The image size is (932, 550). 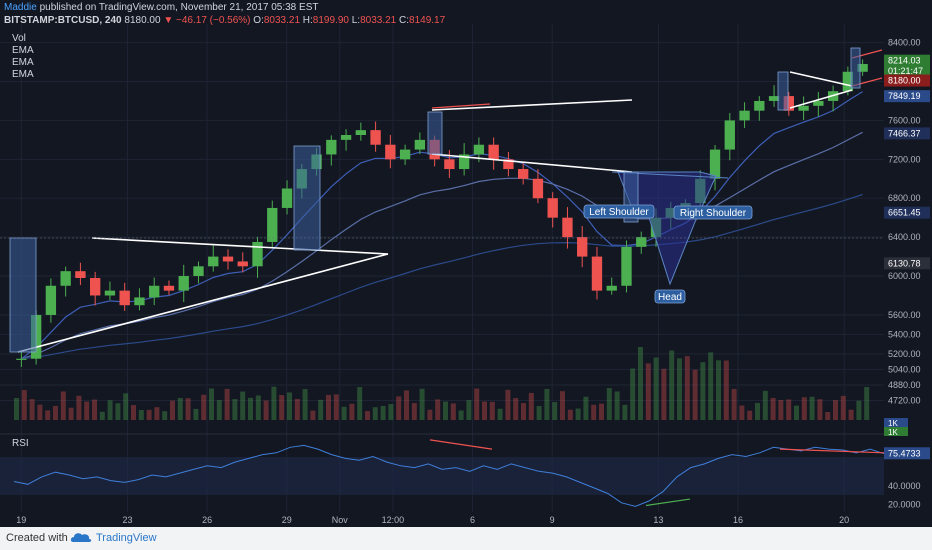 What do you see at coordinates (207, 520) in the screenshot?
I see `time-tick-2: 26` at bounding box center [207, 520].